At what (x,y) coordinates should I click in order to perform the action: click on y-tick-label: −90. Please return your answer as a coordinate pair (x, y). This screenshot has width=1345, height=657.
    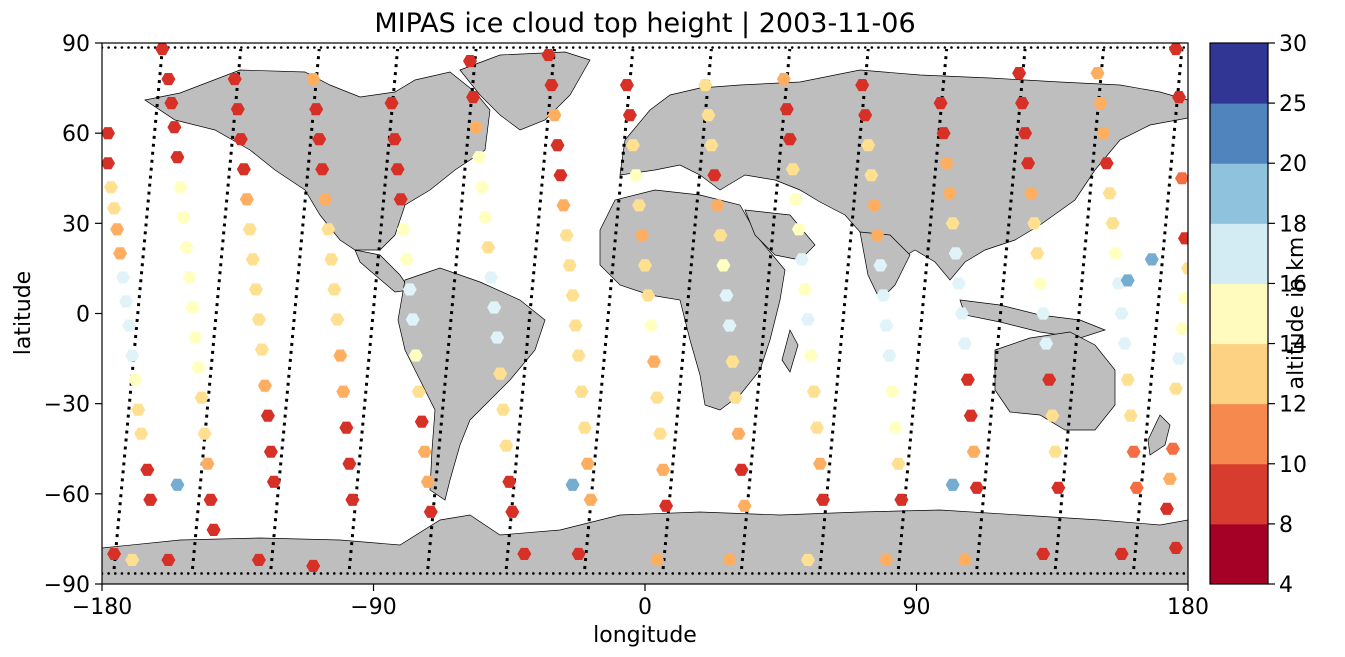
    Looking at the image, I should click on (67, 585).